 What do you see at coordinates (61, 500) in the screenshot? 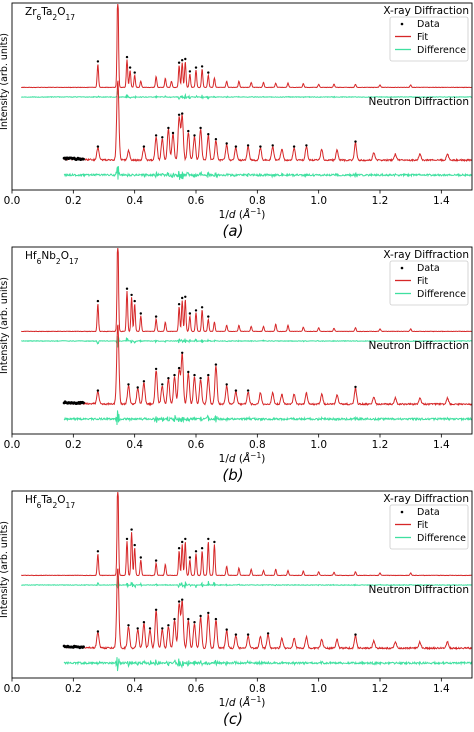
I see `formula-element: O` at bounding box center [61, 500].